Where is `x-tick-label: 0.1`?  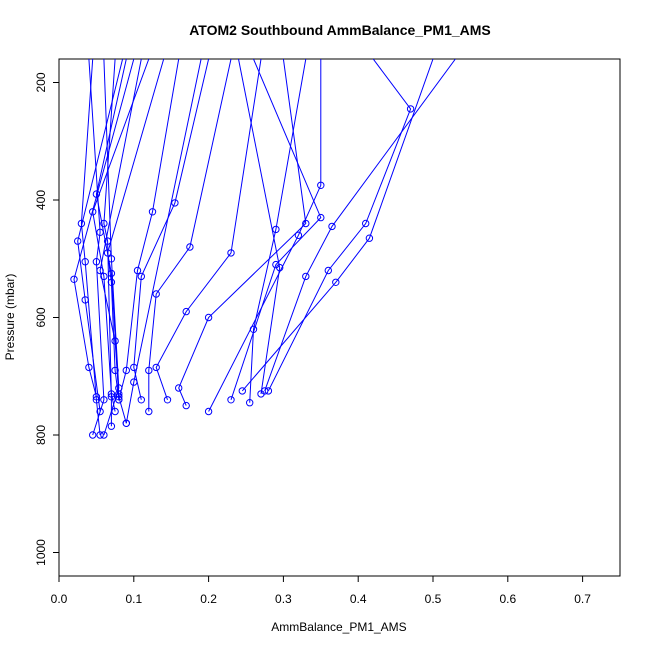 x-tick-label: 0.1 is located at coordinates (133, 599).